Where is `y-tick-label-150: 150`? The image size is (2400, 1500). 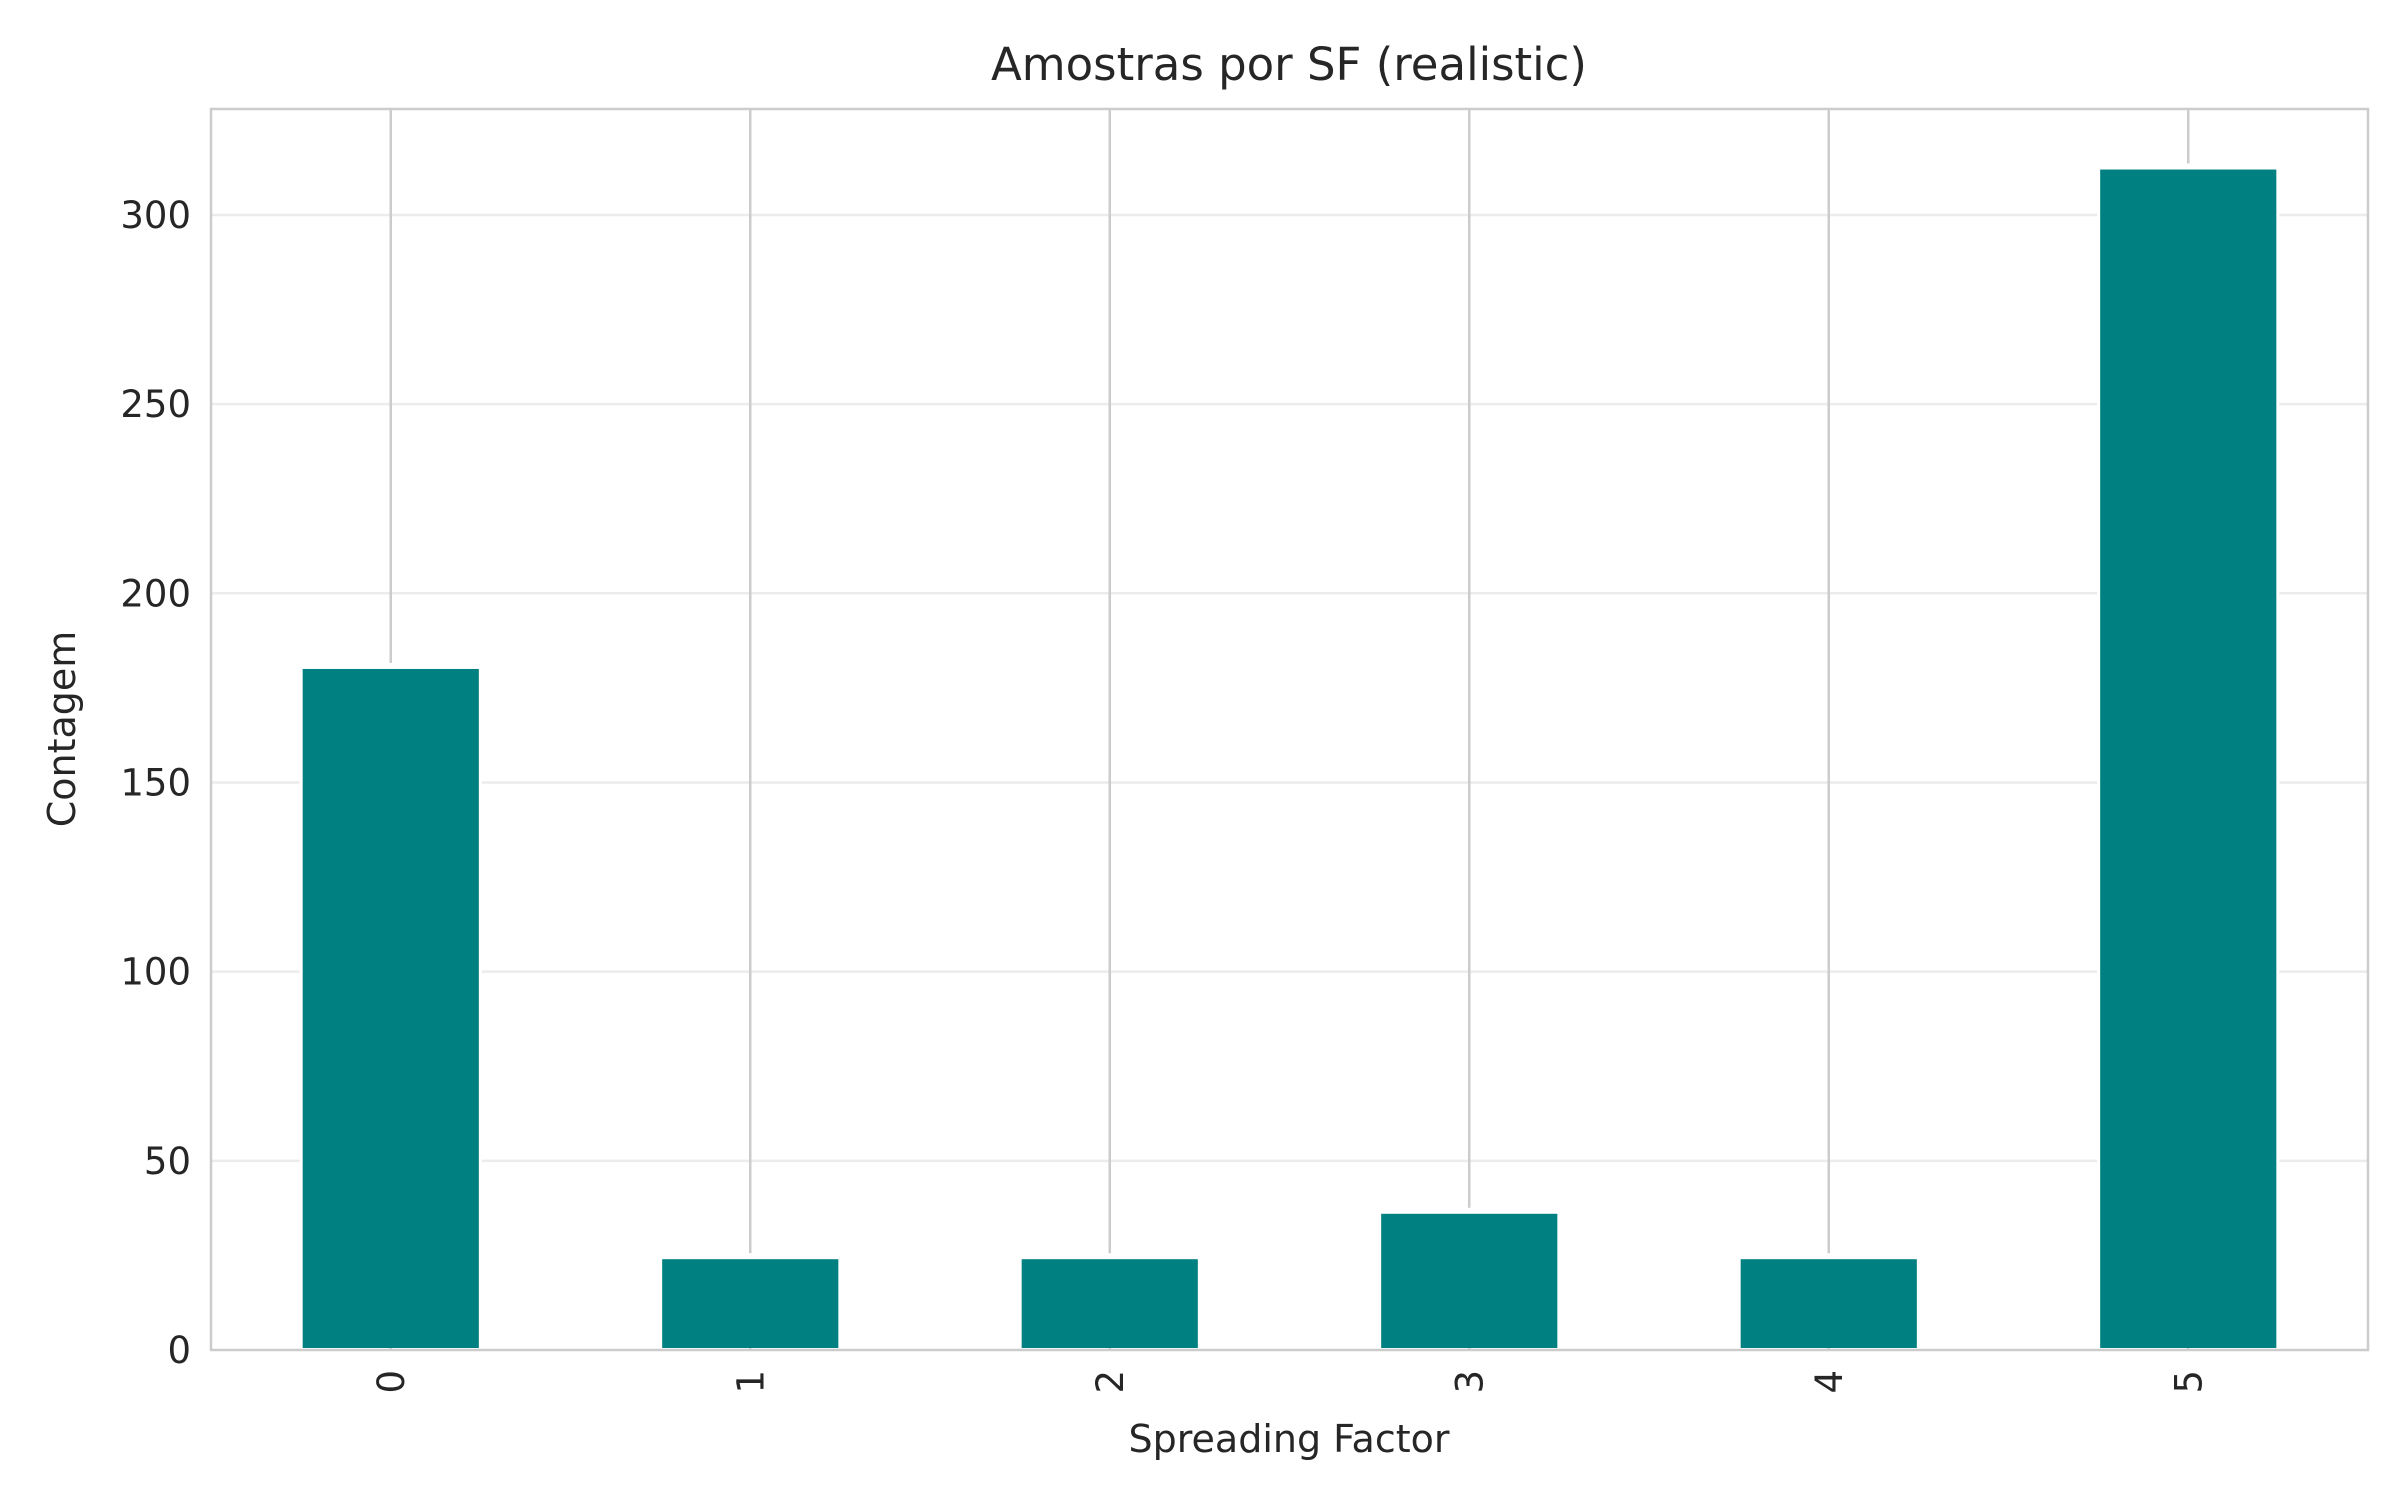
y-tick-label-150: 150 is located at coordinates (155, 782).